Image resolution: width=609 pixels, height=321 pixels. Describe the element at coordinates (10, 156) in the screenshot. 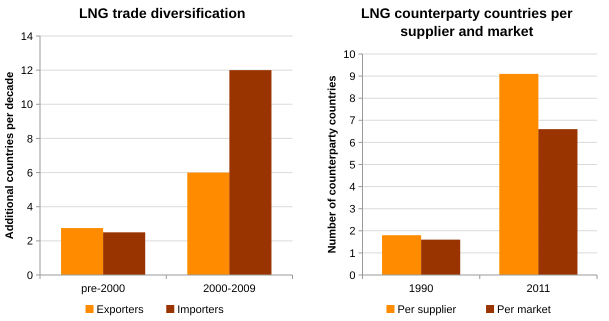

I see `y-axis-title: Additional countries per decade` at that location.